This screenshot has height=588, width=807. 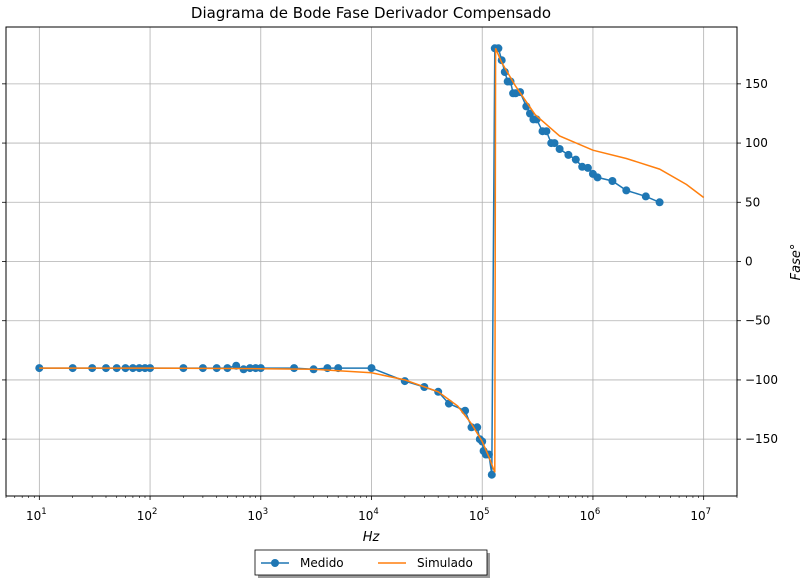 I want to click on legend: Medido Simulado, so click(x=372, y=563).